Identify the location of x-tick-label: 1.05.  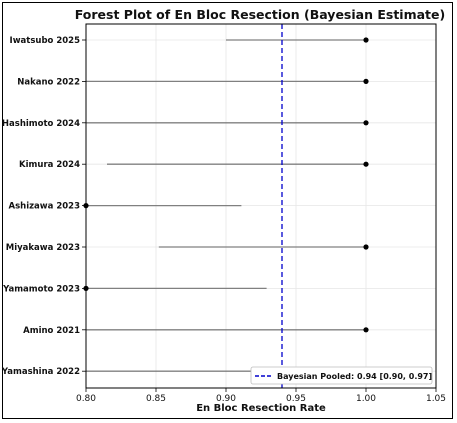
(436, 399).